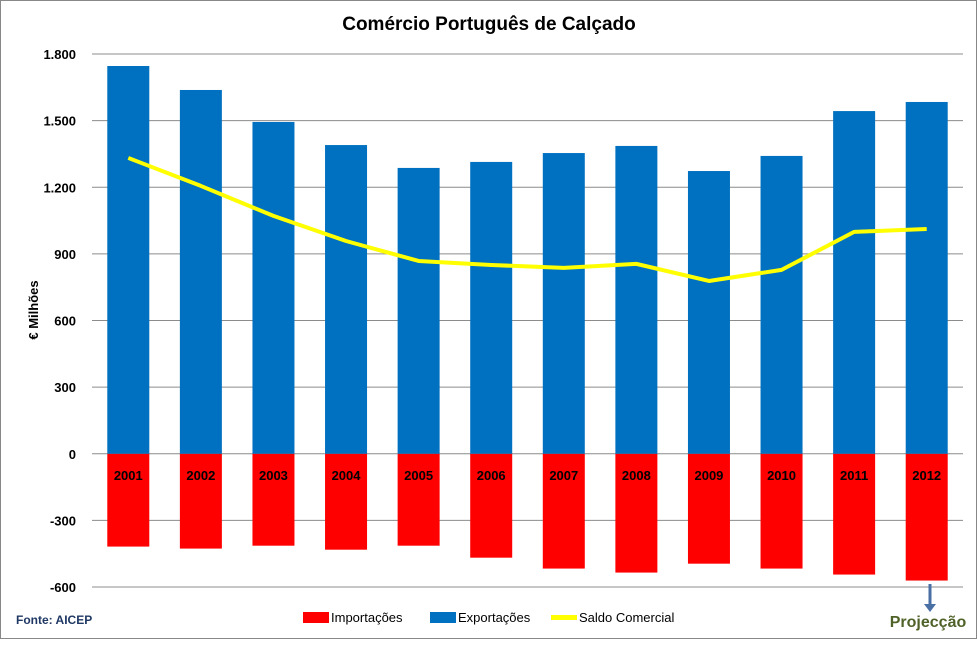 This screenshot has width=978, height=645. What do you see at coordinates (443, 617) in the screenshot?
I see `legend-swatch-exportacoes` at bounding box center [443, 617].